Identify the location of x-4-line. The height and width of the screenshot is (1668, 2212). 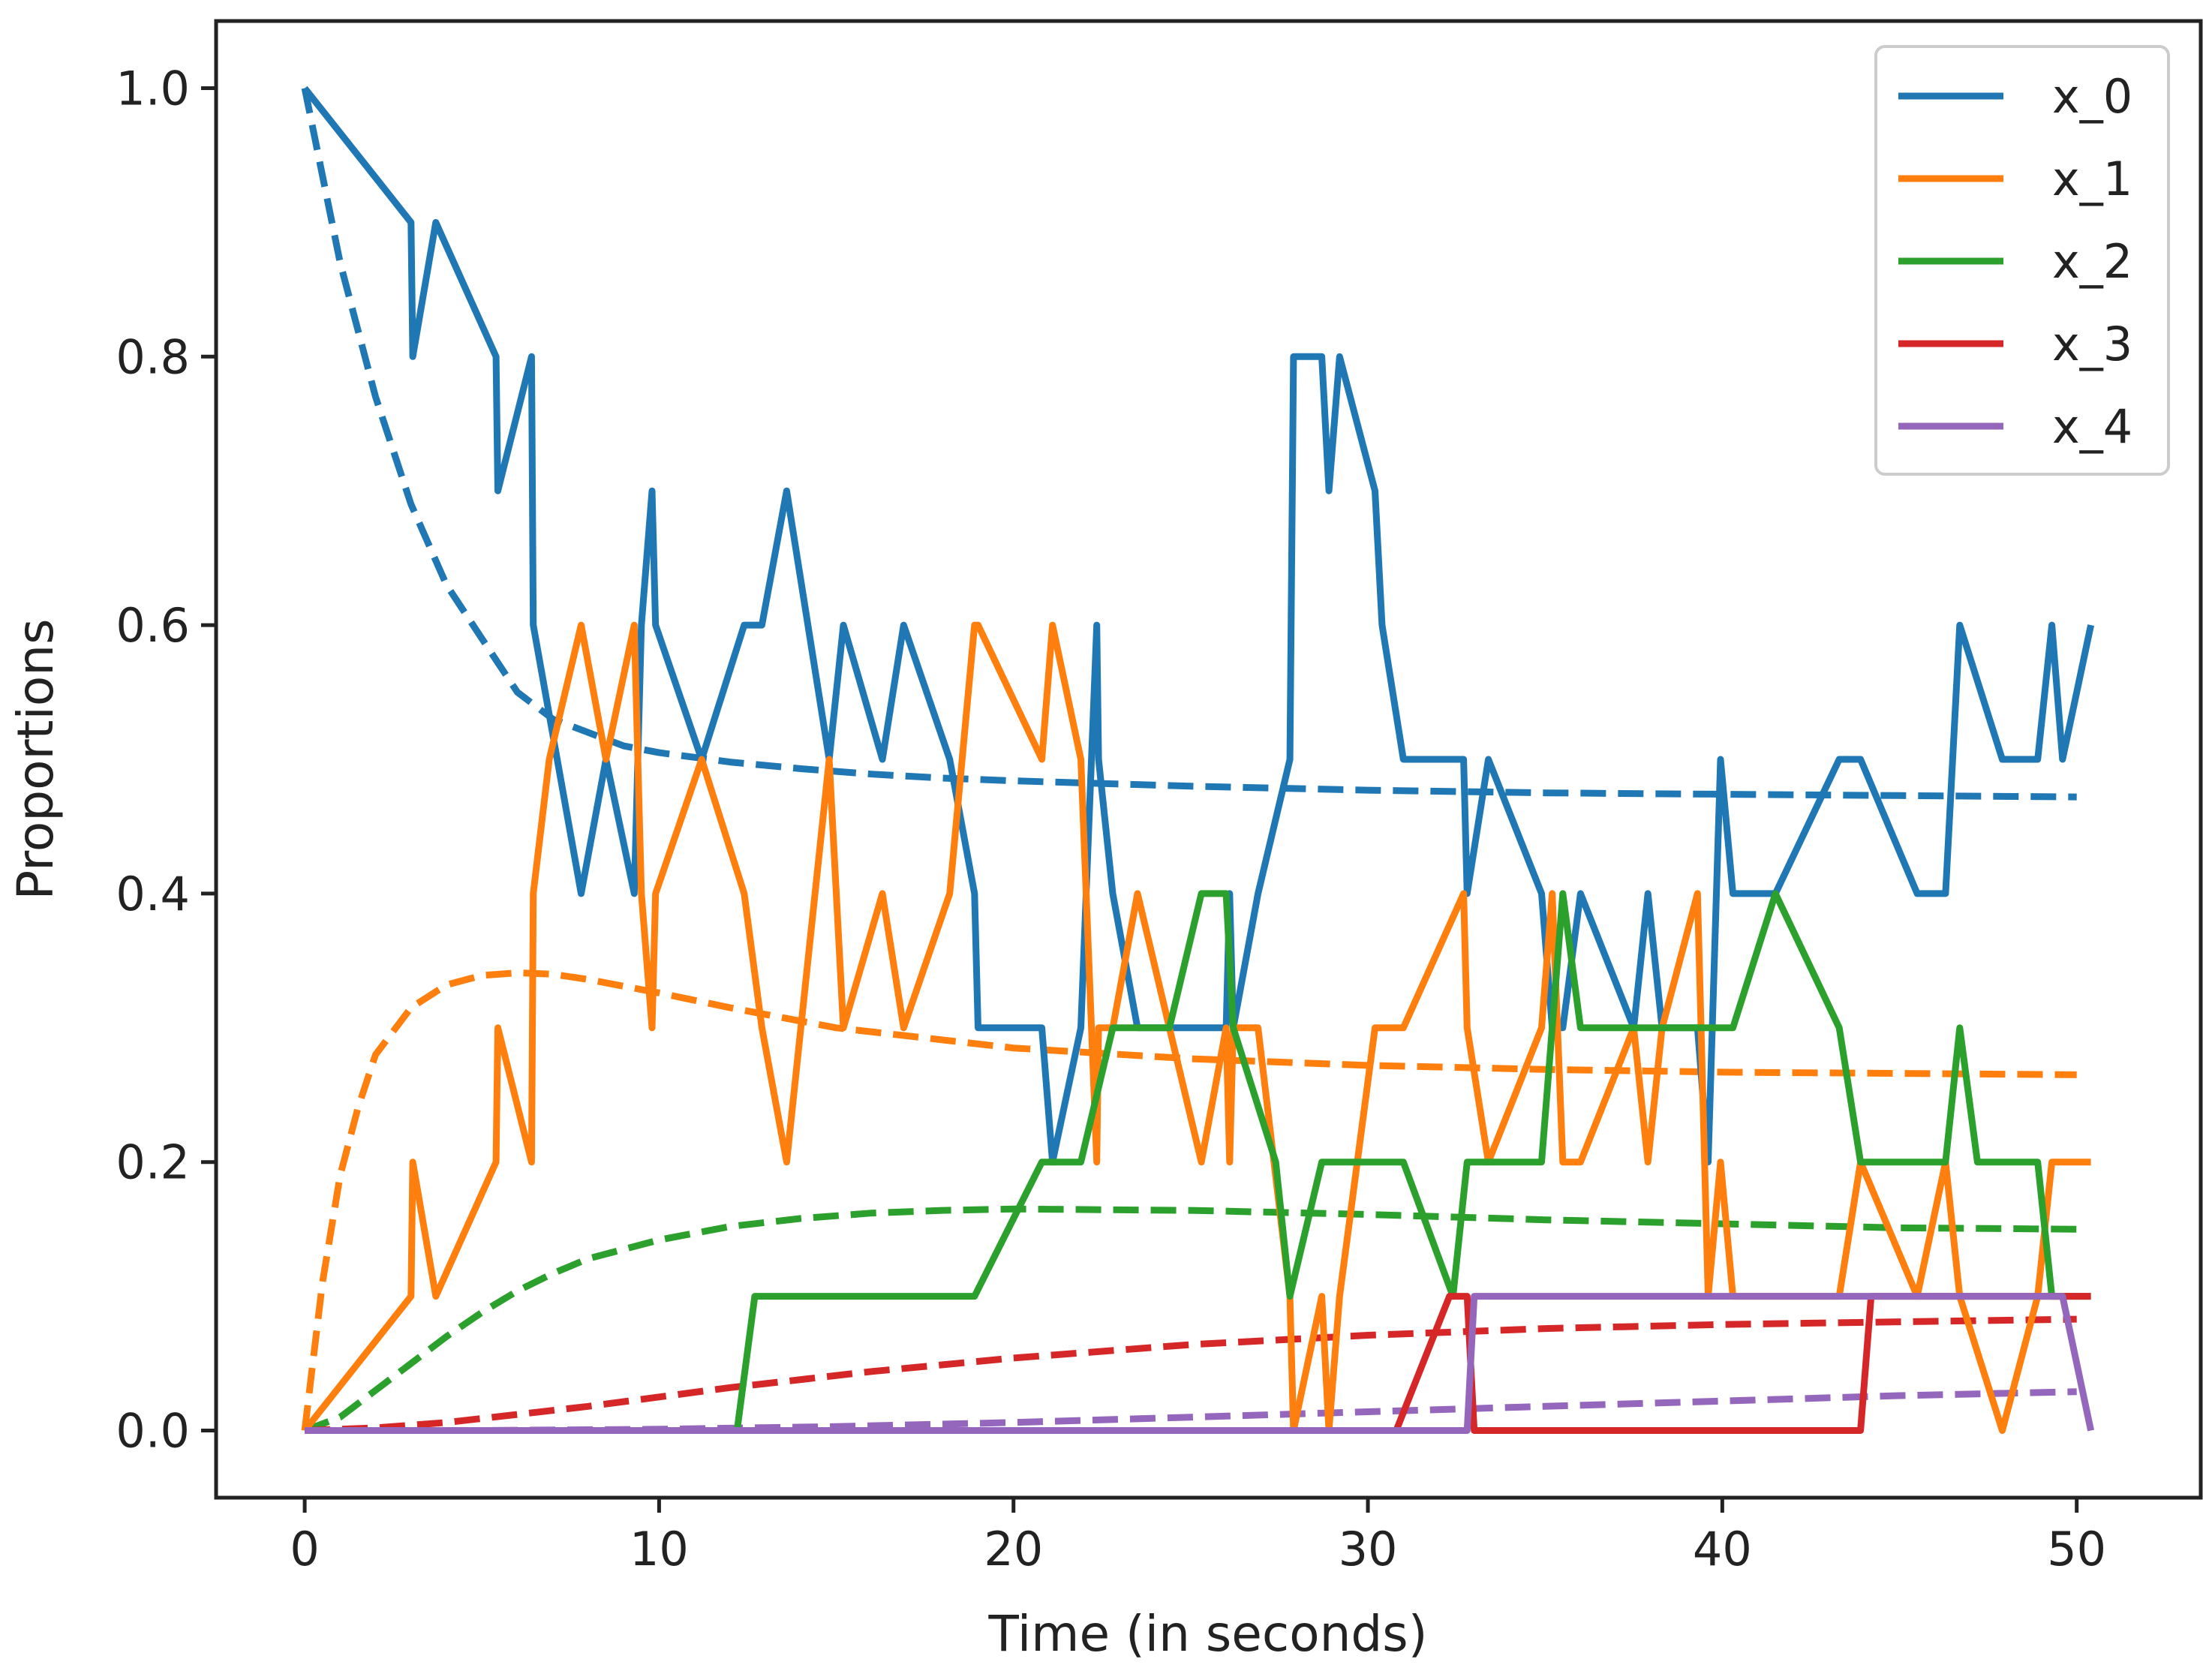
(1200, 1363).